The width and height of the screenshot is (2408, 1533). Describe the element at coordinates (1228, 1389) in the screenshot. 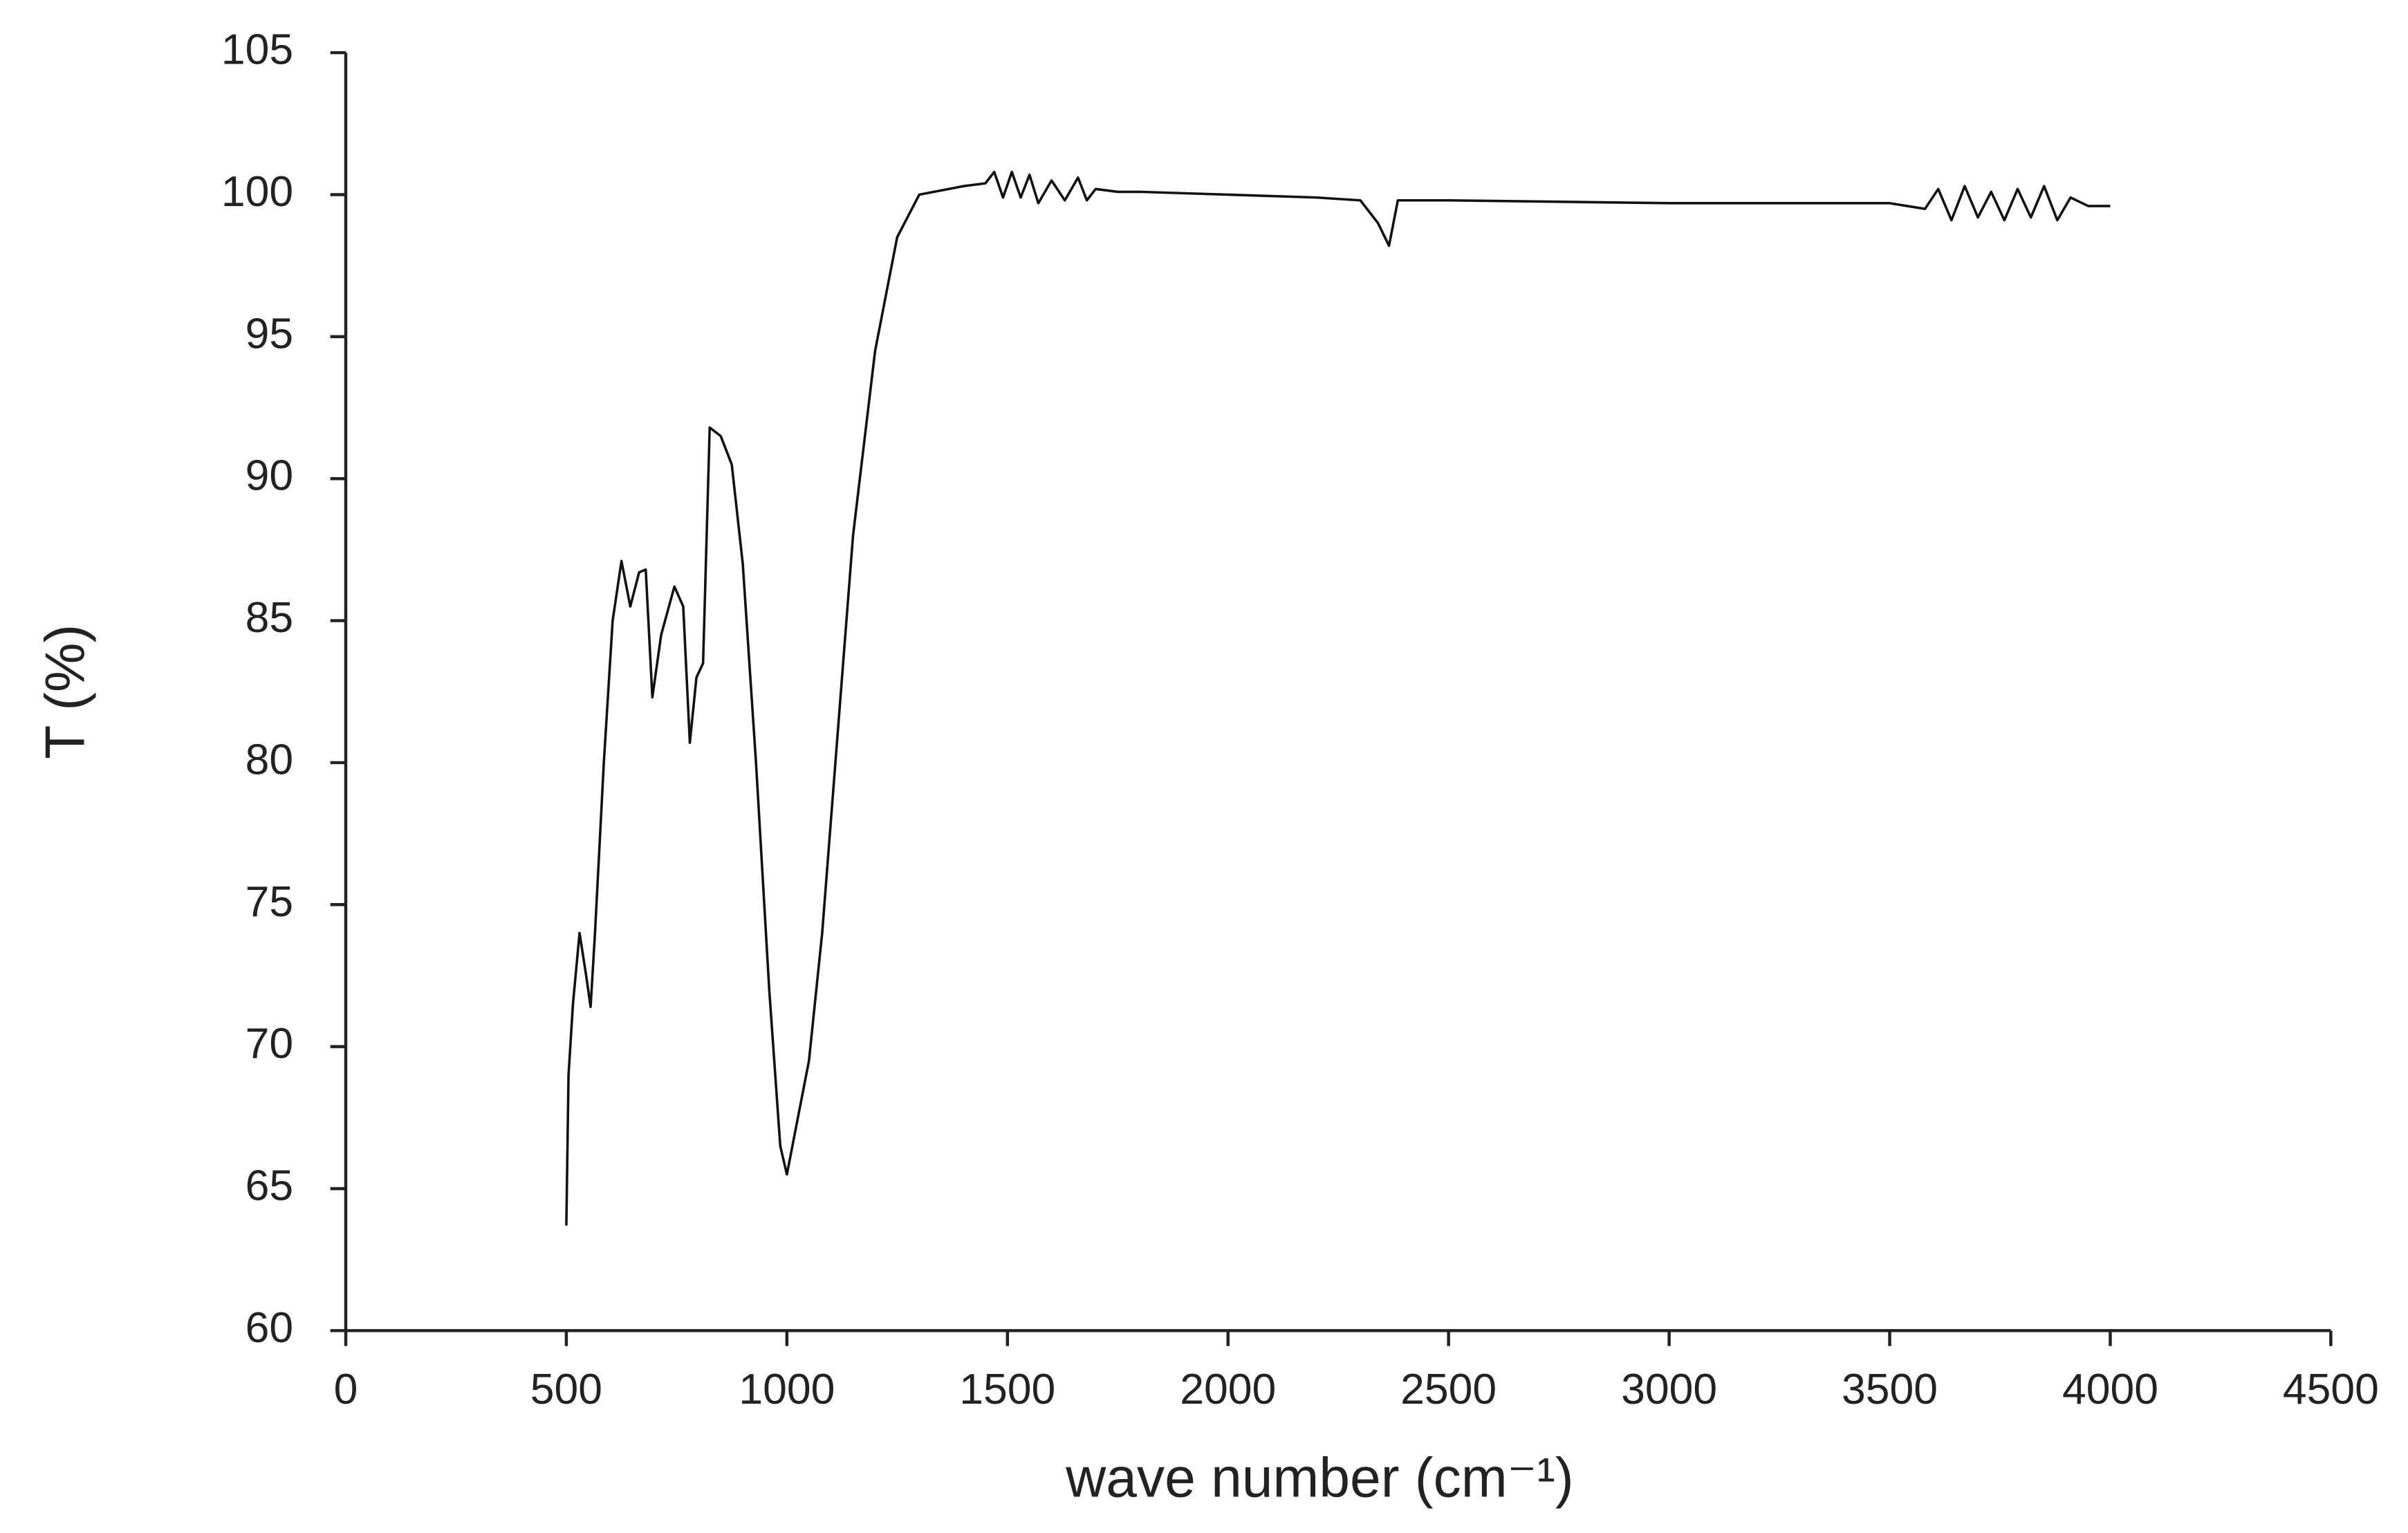

I see `x-tick-label: 2000` at that location.